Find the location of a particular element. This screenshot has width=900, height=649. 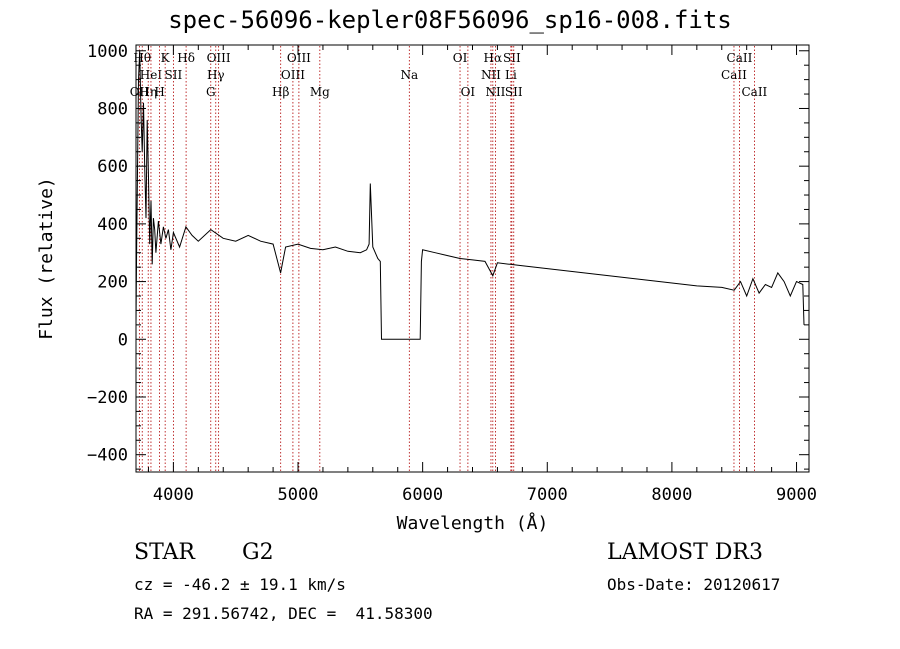

line-marker-label-6: SII is located at coordinates (174, 75).